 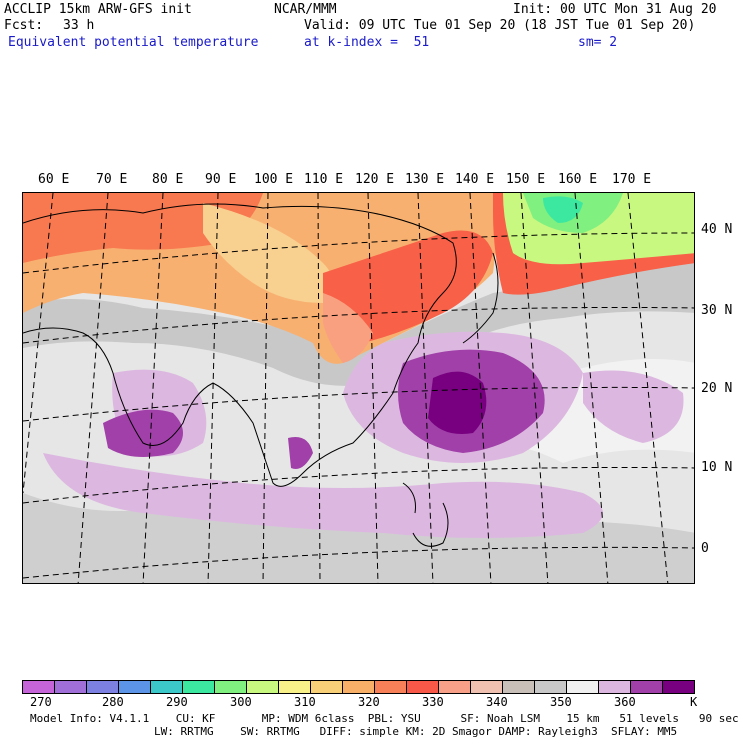 I want to click on lon-label: 170 E, so click(x=632, y=179).